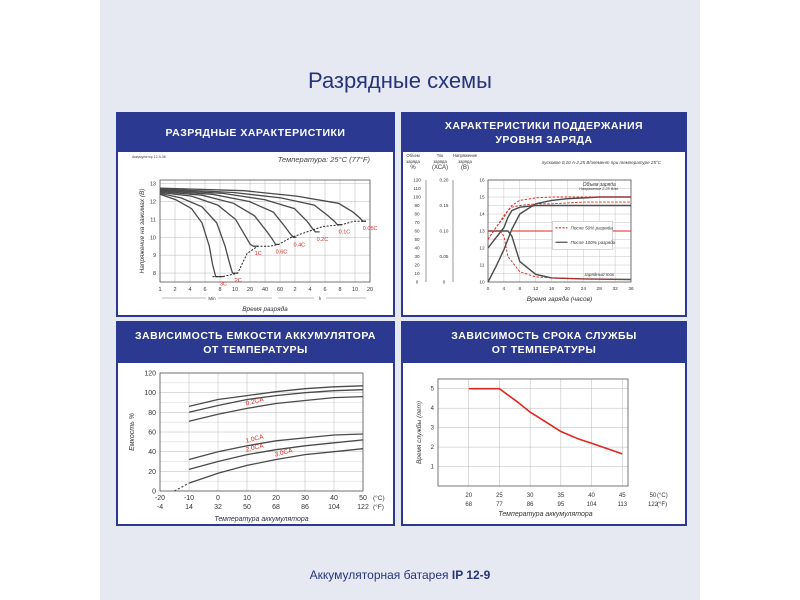 The width and height of the screenshot is (800, 600). What do you see at coordinates (153, 202) in the screenshot?
I see `y-tick-label: 12` at bounding box center [153, 202].